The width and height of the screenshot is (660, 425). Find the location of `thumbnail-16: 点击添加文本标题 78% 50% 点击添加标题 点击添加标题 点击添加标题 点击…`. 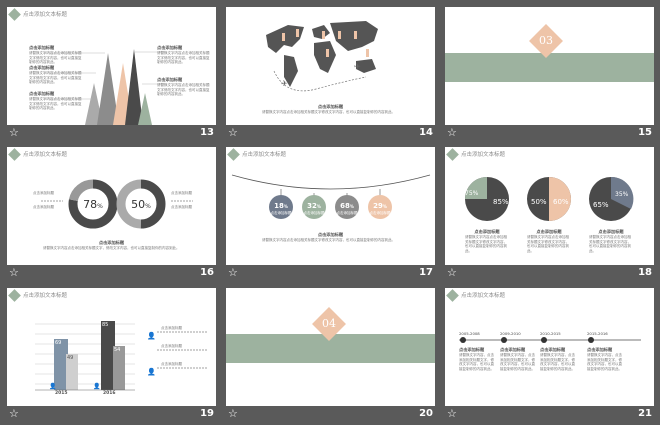

thumbnail-16: 点击添加文本标题 78% 50% 点击添加标题 点击添加标题 点击添加标题 点击… is located at coordinates (111, 215).